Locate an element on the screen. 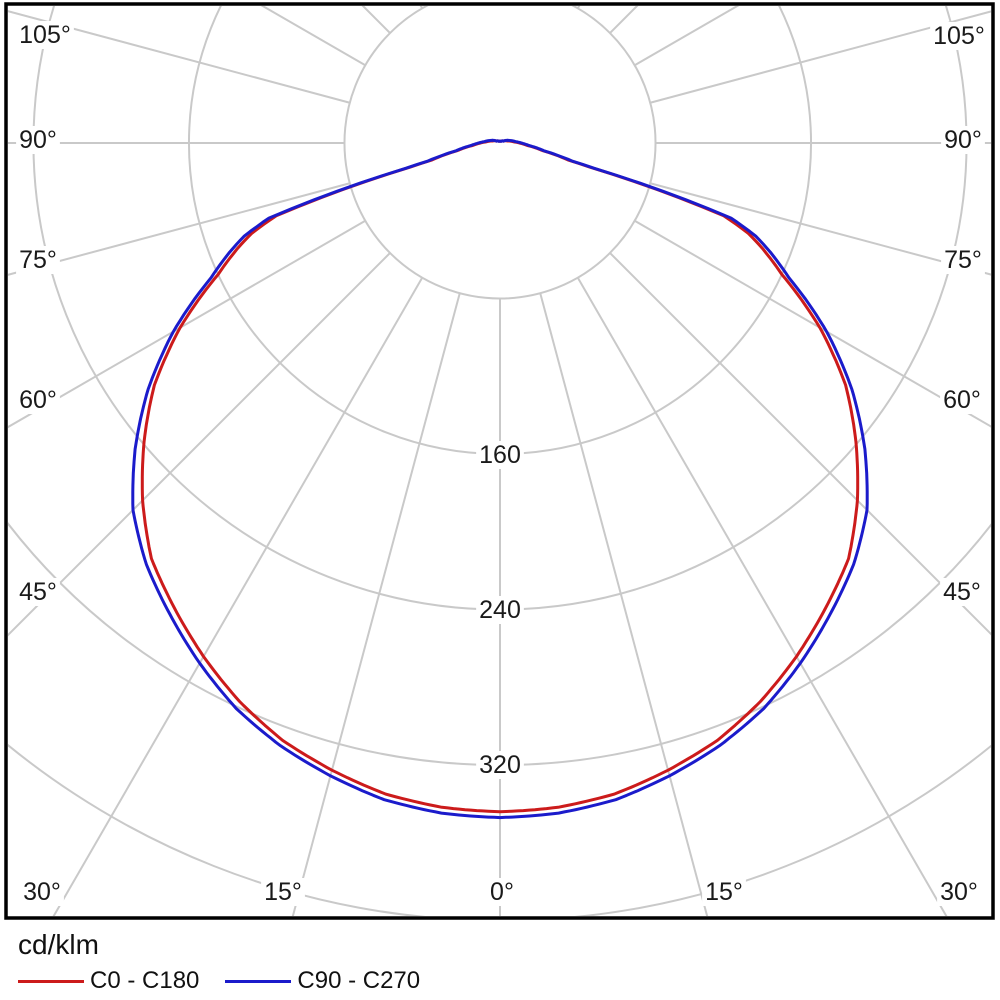  angle-label-5-30°: 30° is located at coordinates (42, 892).